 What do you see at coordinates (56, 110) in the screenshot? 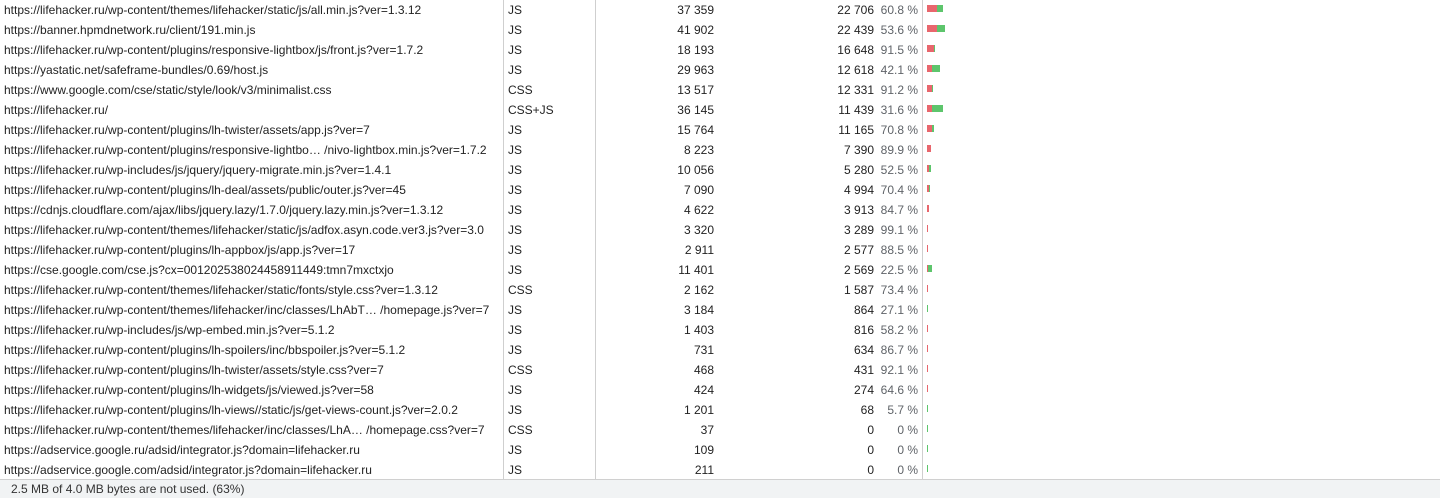
I see `resource-url: https://lifehacker.ru/` at bounding box center [56, 110].